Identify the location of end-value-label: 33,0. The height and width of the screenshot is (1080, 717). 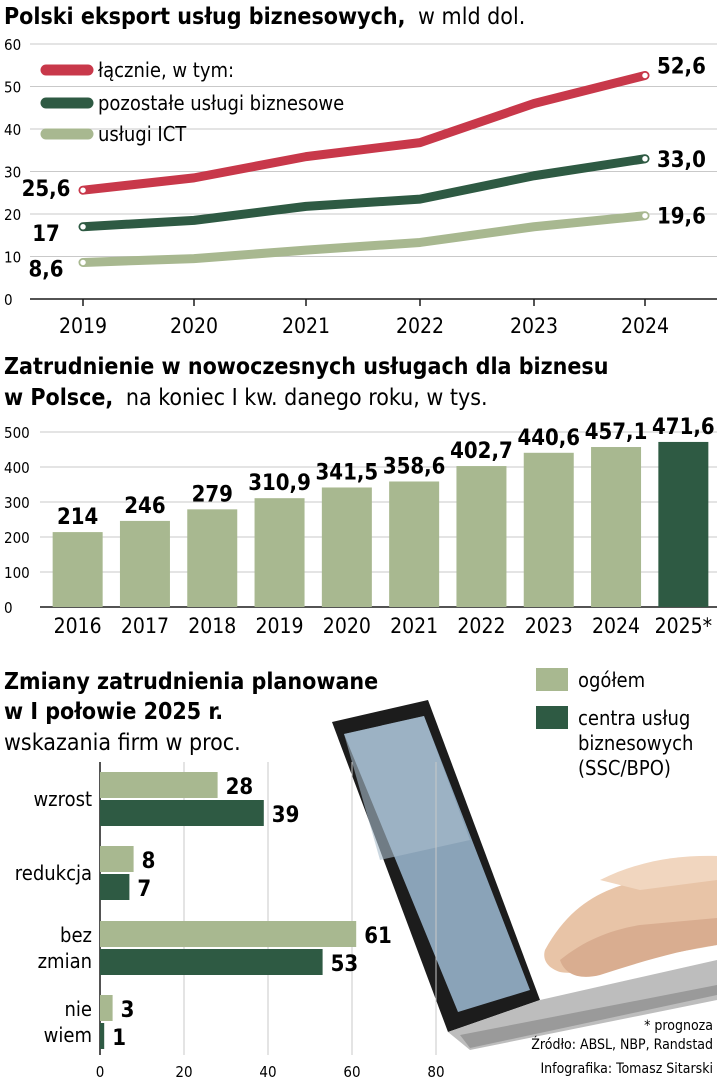
(681, 160).